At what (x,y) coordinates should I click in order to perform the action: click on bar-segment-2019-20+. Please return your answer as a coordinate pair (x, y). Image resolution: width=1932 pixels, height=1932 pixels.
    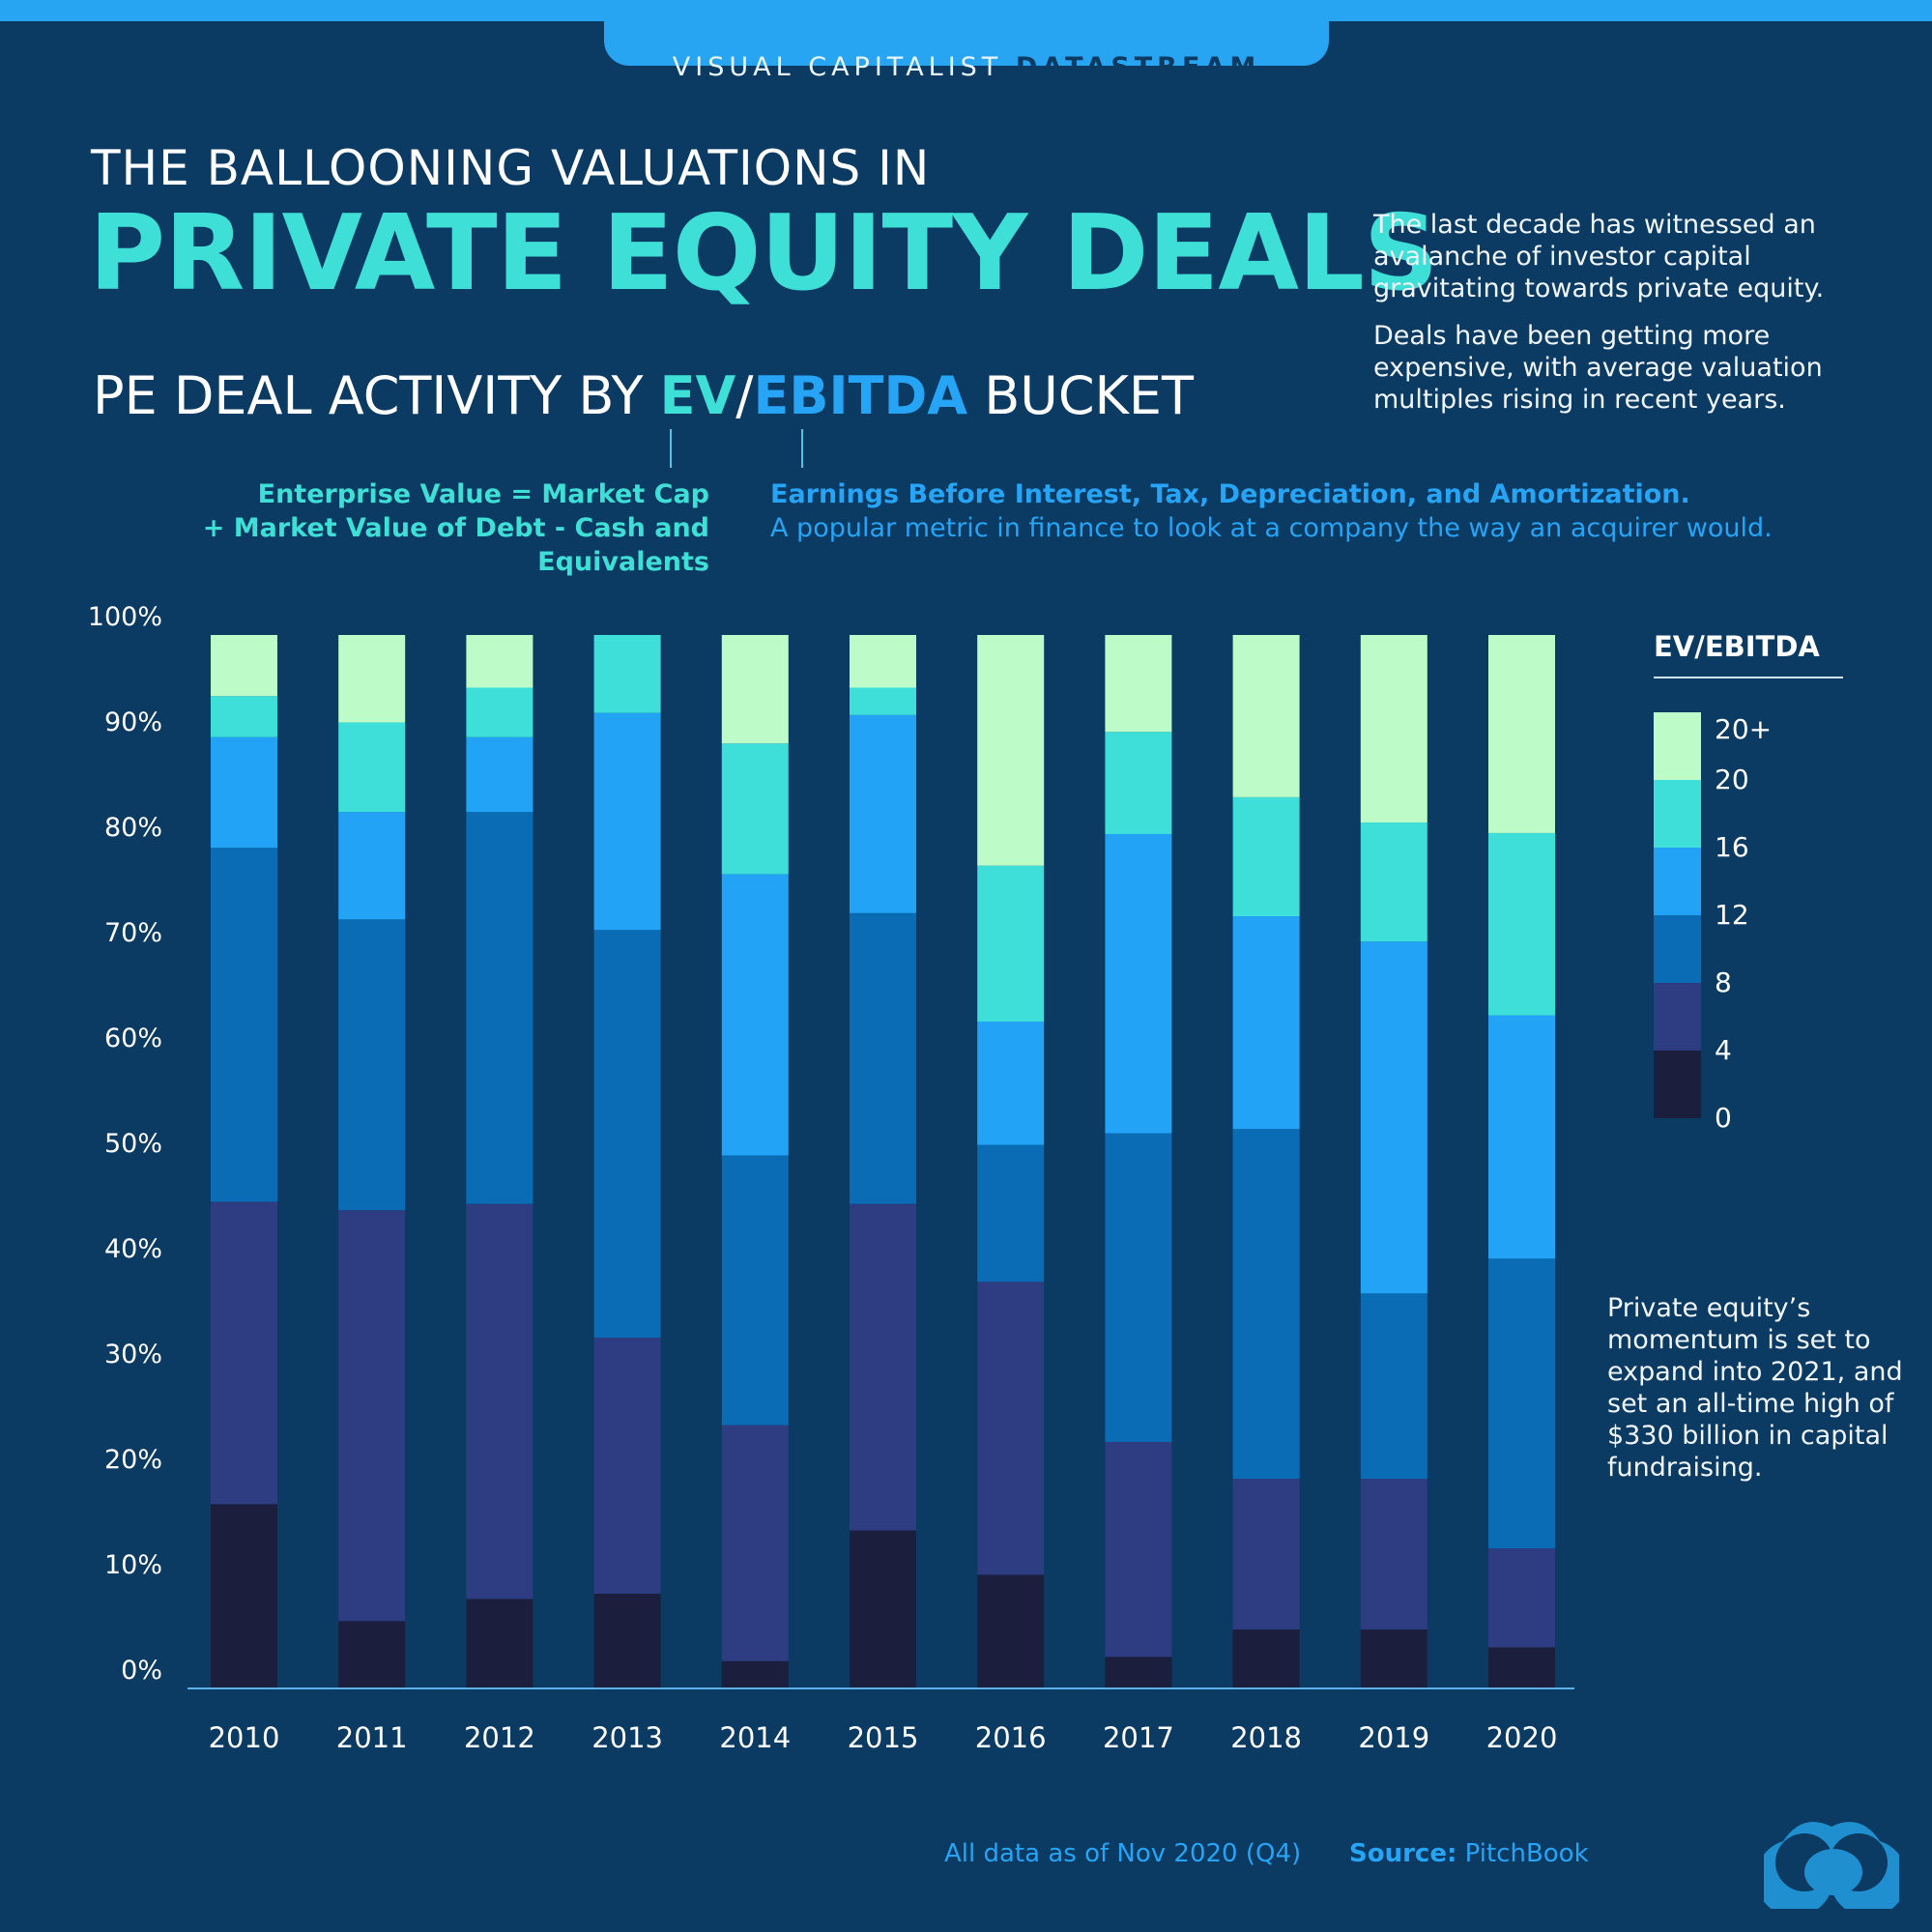
    Looking at the image, I should click on (1393, 729).